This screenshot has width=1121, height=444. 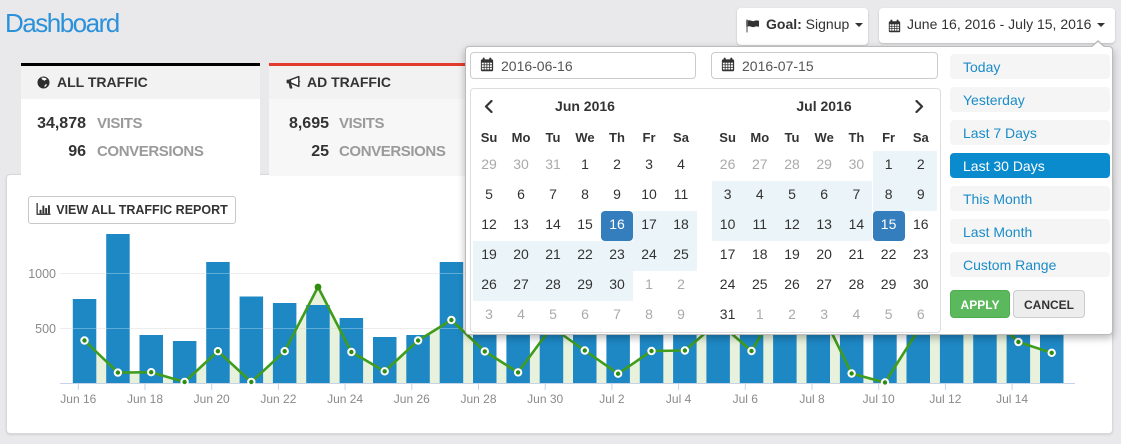 I want to click on svg-text: Jun 30, so click(x=545, y=399).